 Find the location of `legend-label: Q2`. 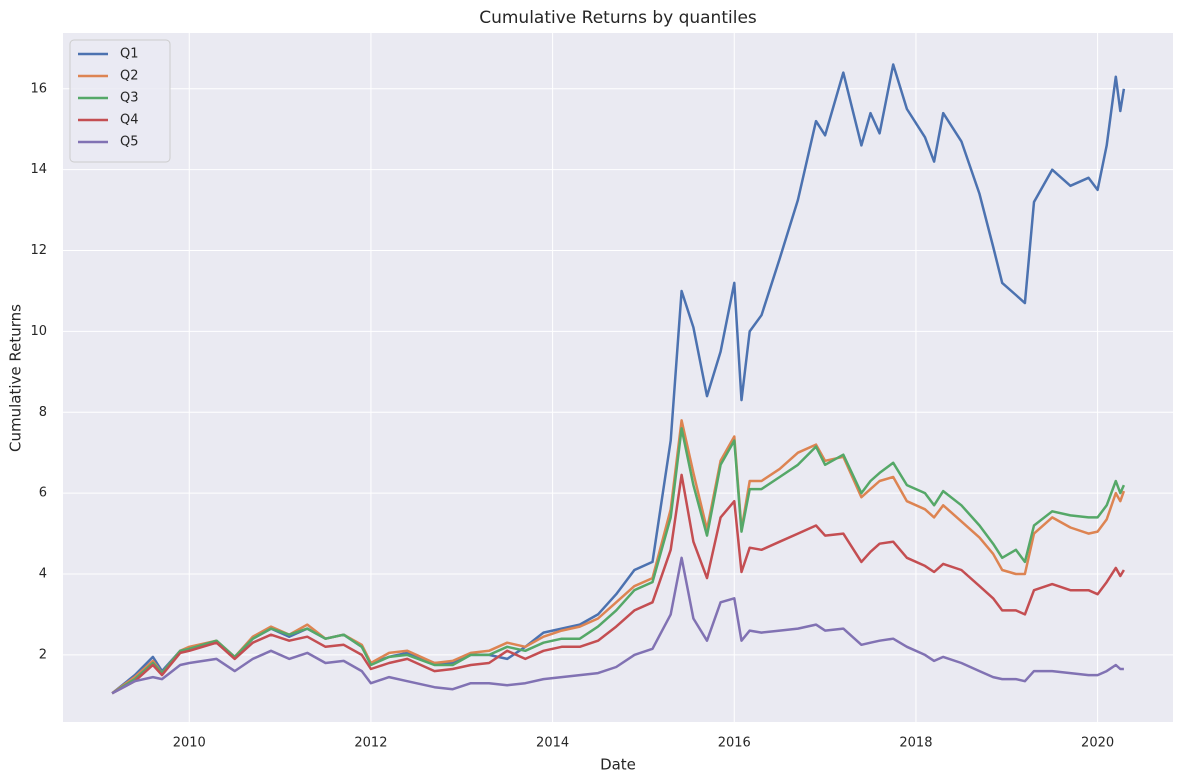

legend-label: Q2 is located at coordinates (129, 76).